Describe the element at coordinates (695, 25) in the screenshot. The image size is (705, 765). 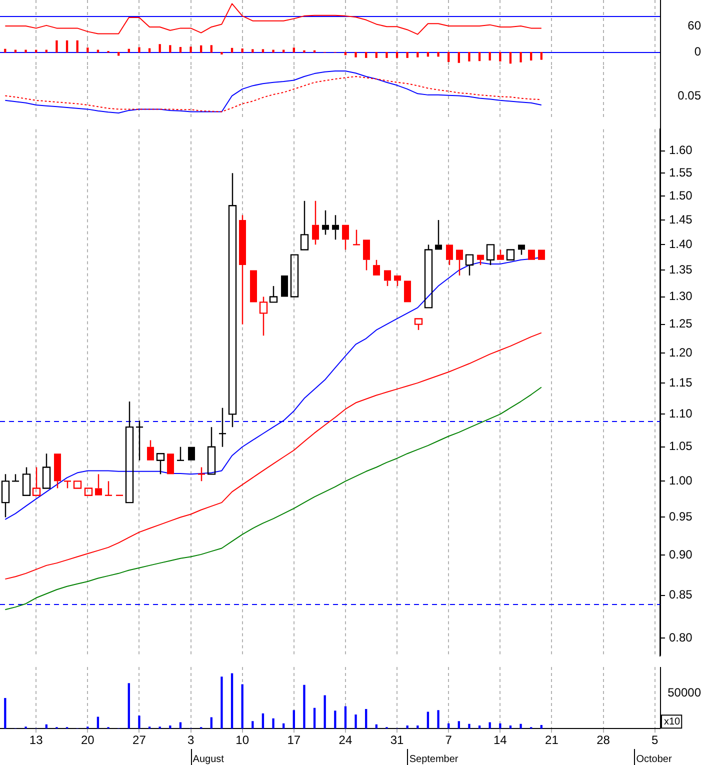
I see `text: 60` at that location.